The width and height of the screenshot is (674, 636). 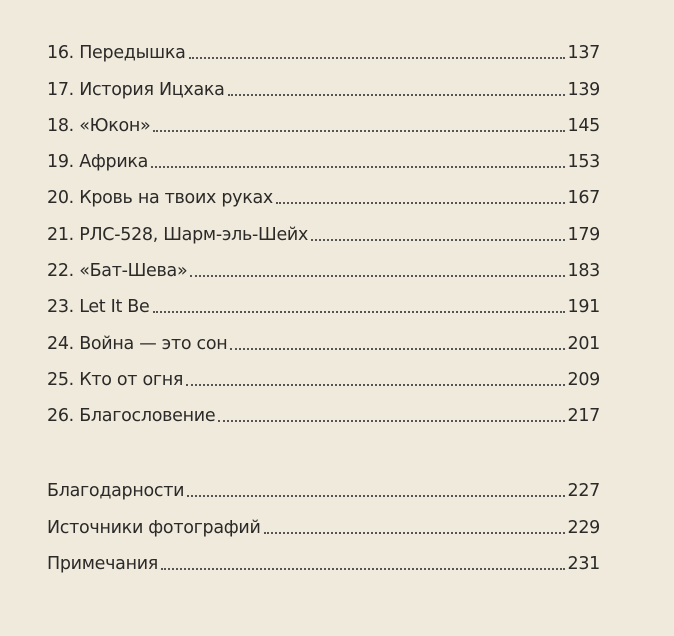 What do you see at coordinates (583, 125) in the screenshot?
I see `entry-page: 145` at bounding box center [583, 125].